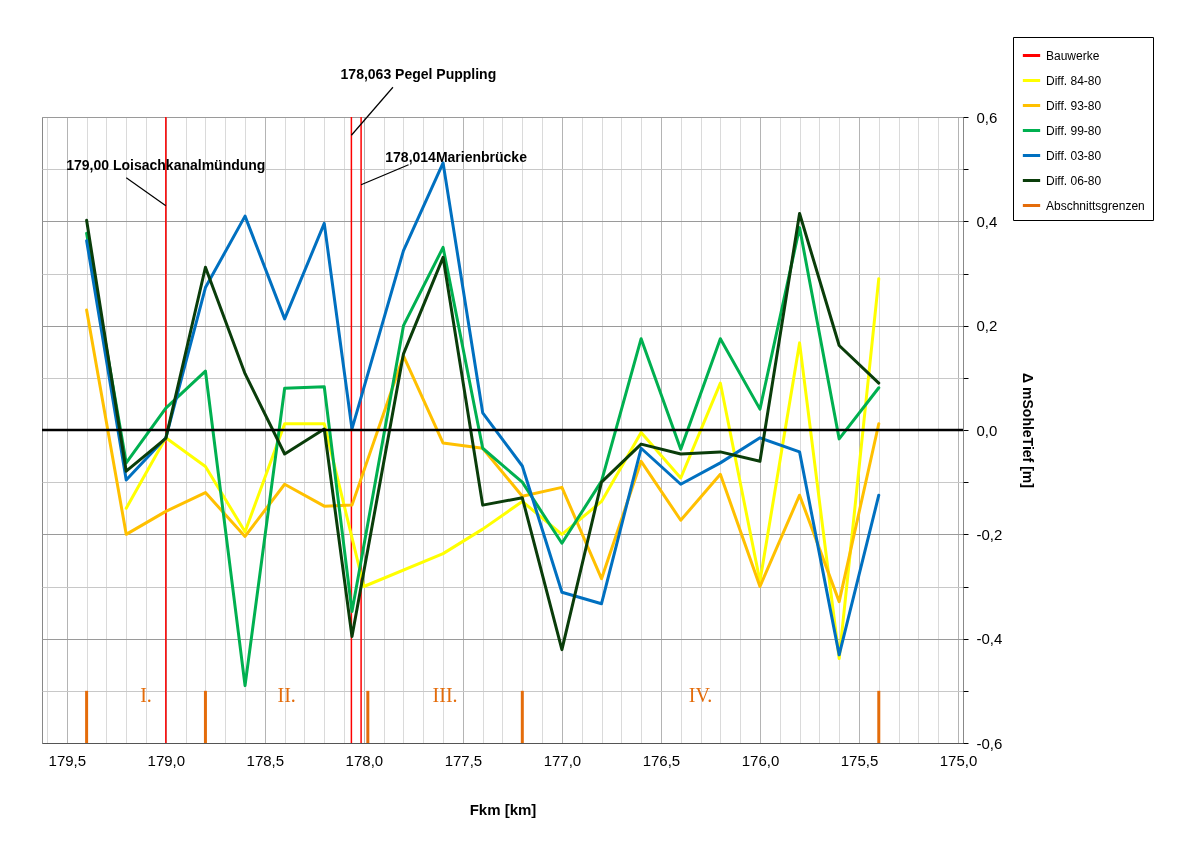 Image resolution: width=1203 pixels, height=846 pixels. What do you see at coordinates (445, 695) in the screenshot?
I see `annotation: III.` at bounding box center [445, 695].